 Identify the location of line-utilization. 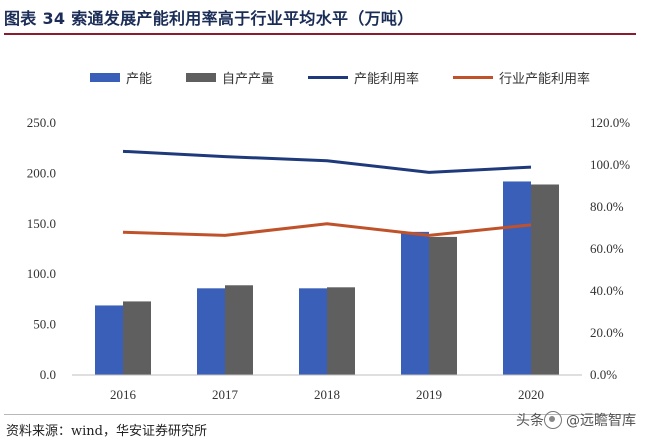
(327, 161).